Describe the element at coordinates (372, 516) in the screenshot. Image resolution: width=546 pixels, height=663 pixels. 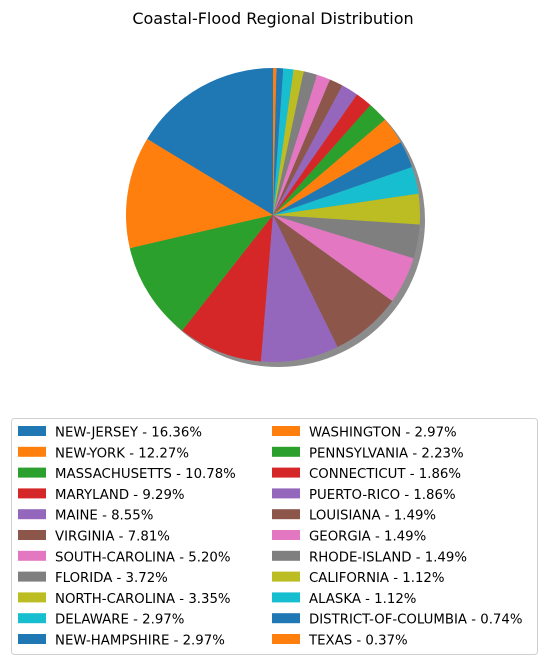
I see `legend-label-louisiana: LOUISIANA - 1.49%` at that location.